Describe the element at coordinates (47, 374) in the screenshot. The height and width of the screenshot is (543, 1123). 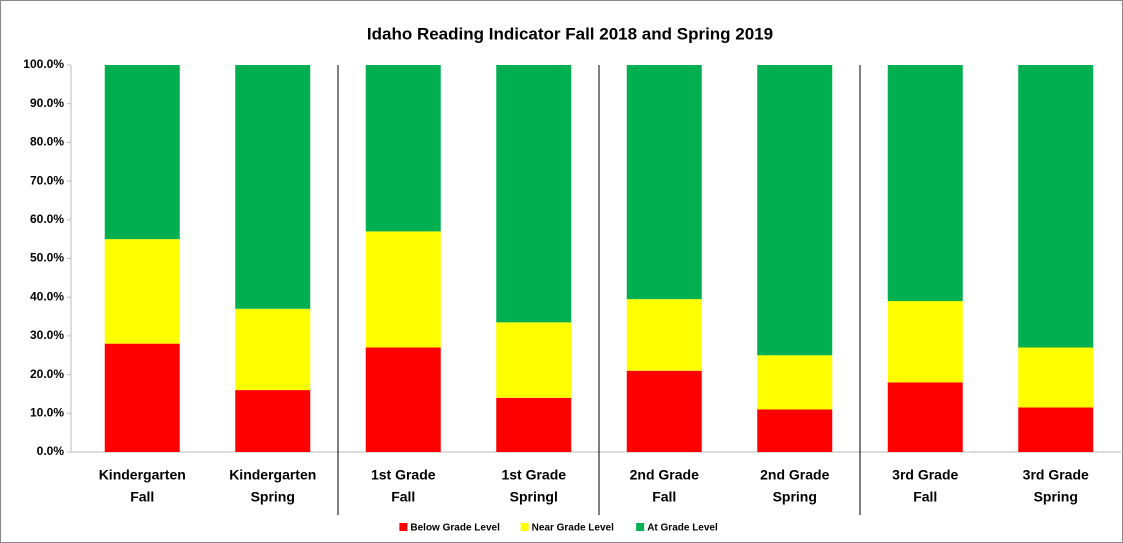
I see `y-tick-label: 20.0%` at that location.